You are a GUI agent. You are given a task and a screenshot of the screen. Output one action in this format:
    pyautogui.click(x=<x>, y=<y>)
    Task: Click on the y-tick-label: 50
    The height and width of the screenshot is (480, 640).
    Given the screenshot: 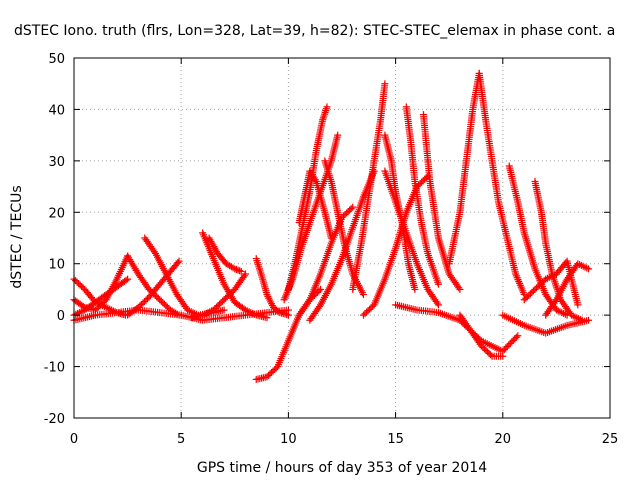 What is the action you would take?
    pyautogui.click(x=56, y=59)
    